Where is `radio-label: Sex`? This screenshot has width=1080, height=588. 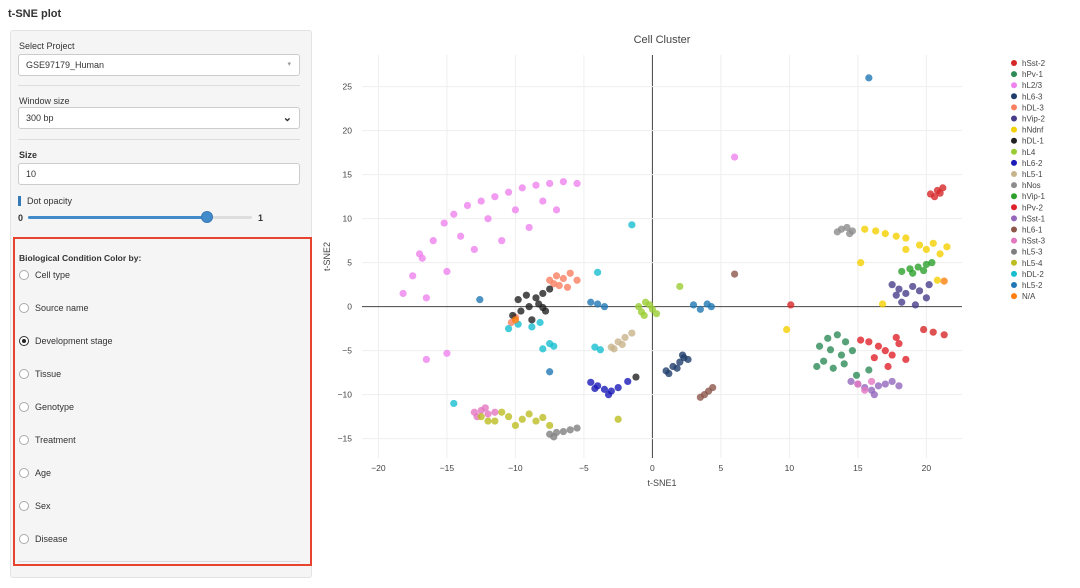 radio-label: Sex is located at coordinates (43, 506).